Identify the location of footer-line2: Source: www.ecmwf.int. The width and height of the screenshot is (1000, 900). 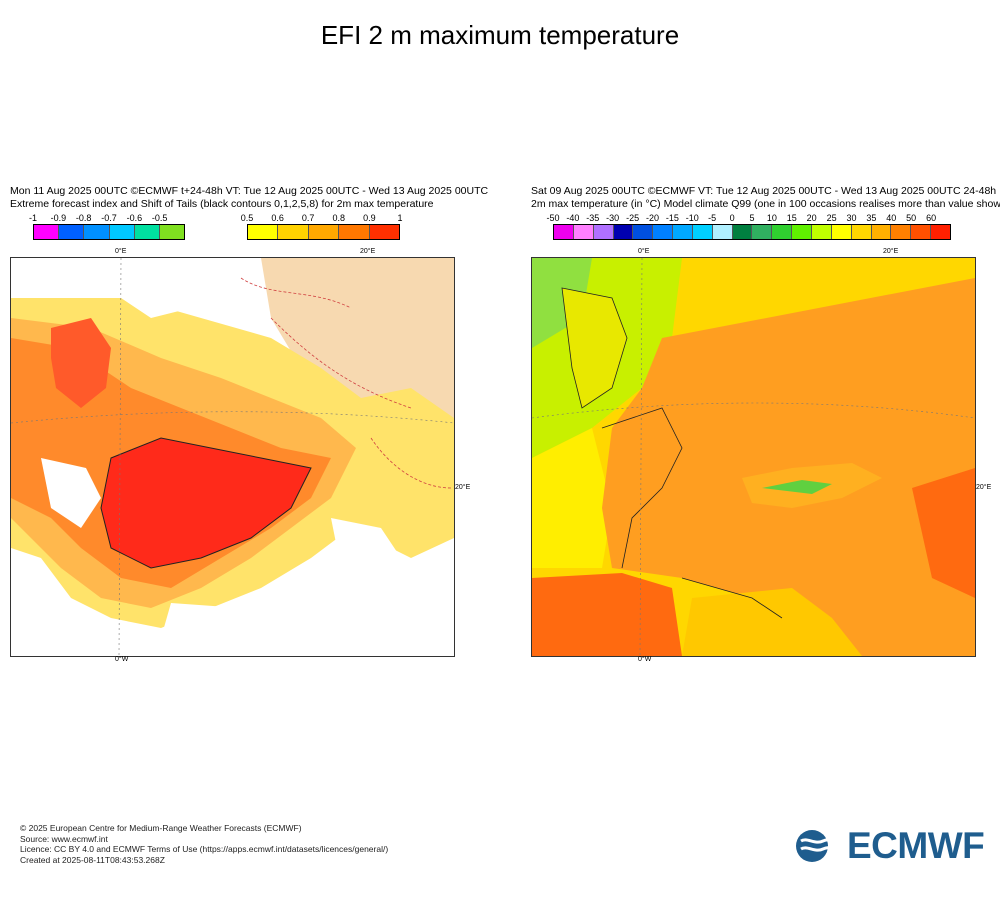
(64, 838).